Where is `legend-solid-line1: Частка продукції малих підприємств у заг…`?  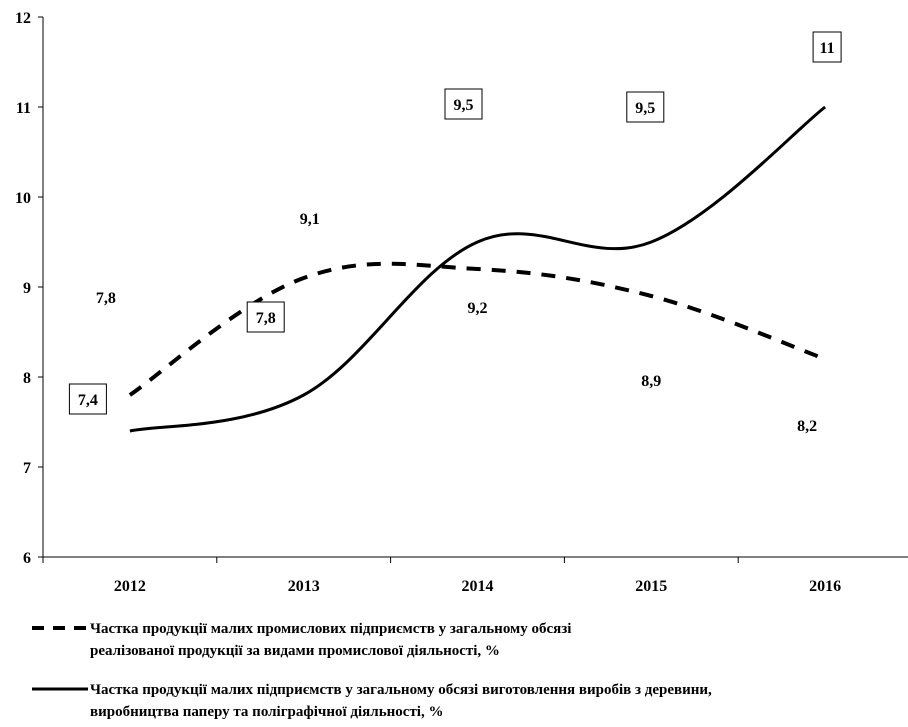 legend-solid-line1: Частка продукції малих підприємств у заг… is located at coordinates (401, 690).